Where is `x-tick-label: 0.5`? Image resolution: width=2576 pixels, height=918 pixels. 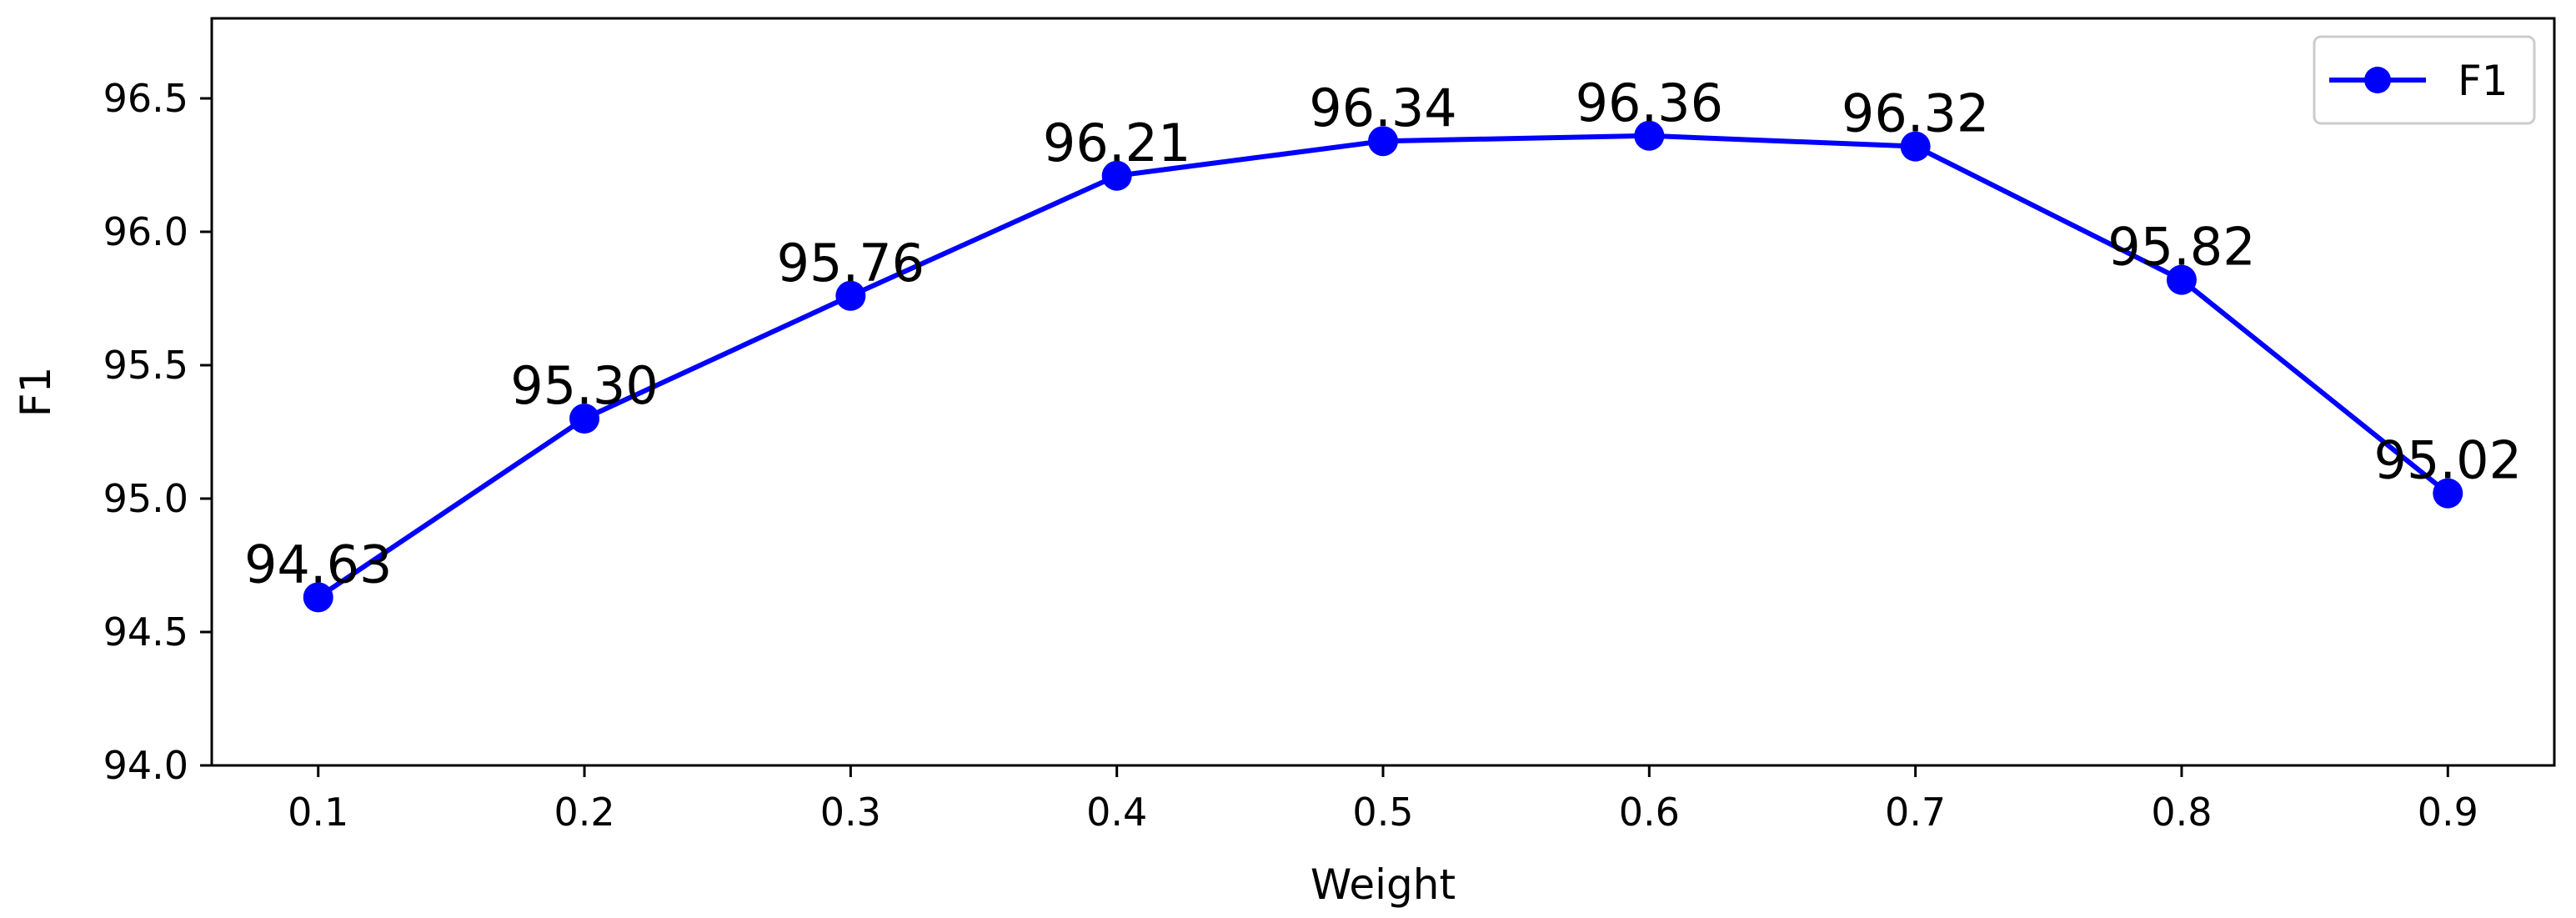
x-tick-label: 0.5 is located at coordinates (1382, 812).